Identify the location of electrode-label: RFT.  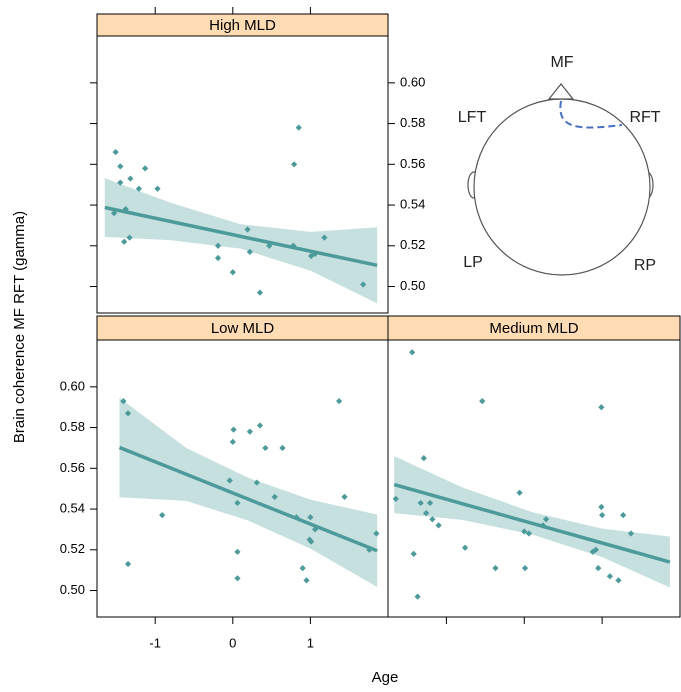
(644, 117).